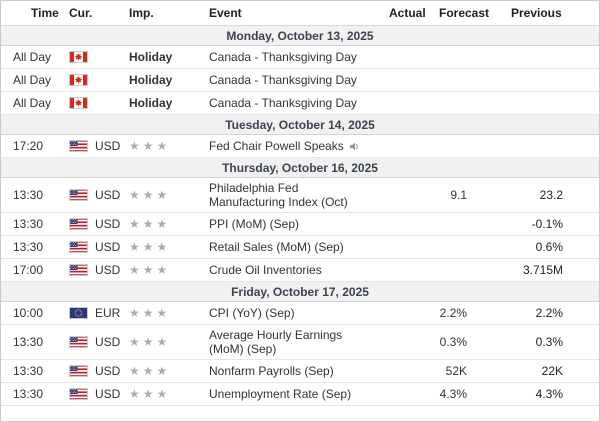 This screenshot has width=600, height=422. Describe the element at coordinates (292, 224) in the screenshot. I see `event-name: PPI (MoM) (Sep)` at that location.